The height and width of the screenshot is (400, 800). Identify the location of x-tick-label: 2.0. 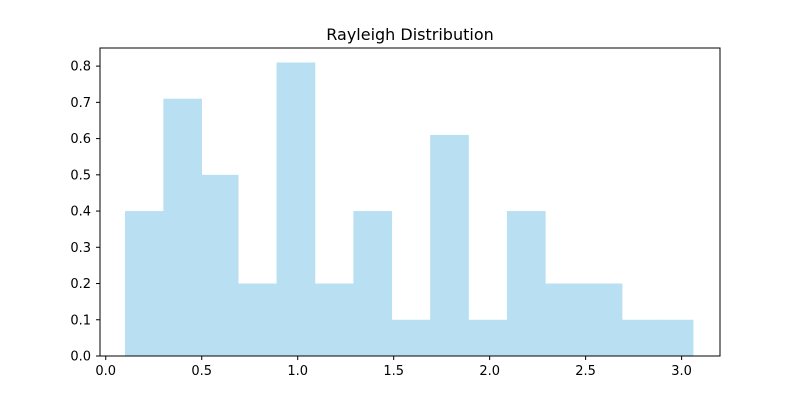
(489, 371).